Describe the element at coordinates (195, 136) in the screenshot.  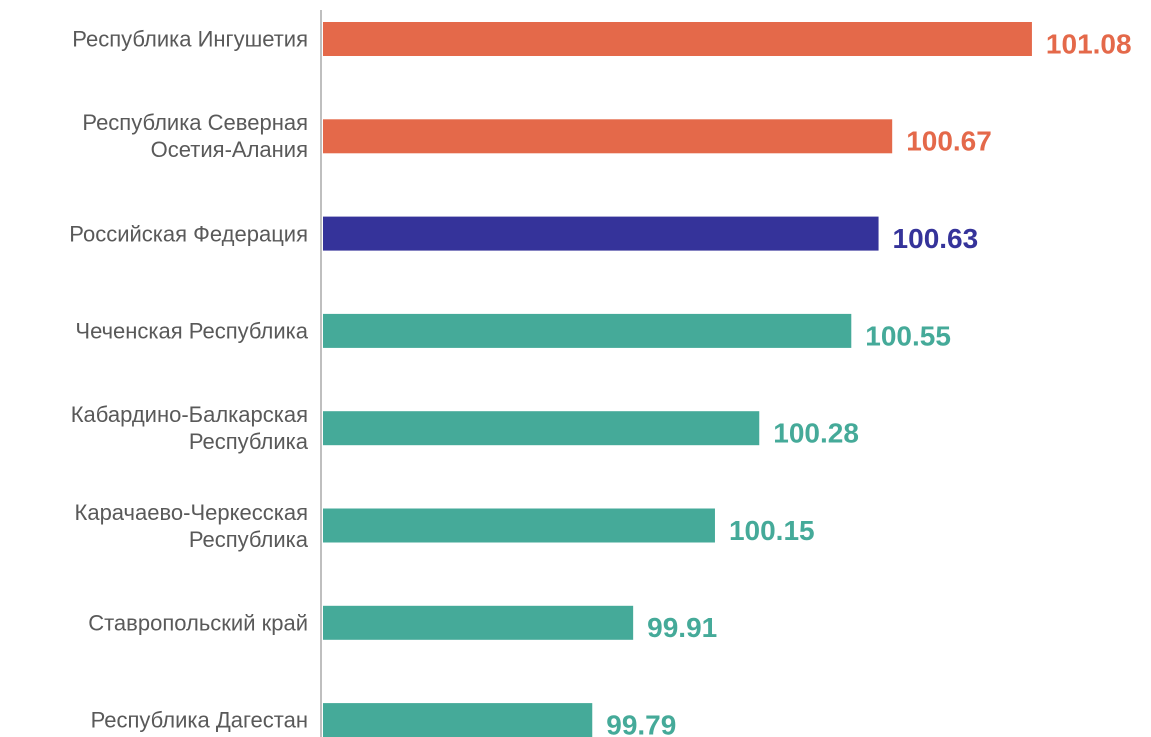
I see `category-label: Республика Северная Осетия-Алания` at that location.